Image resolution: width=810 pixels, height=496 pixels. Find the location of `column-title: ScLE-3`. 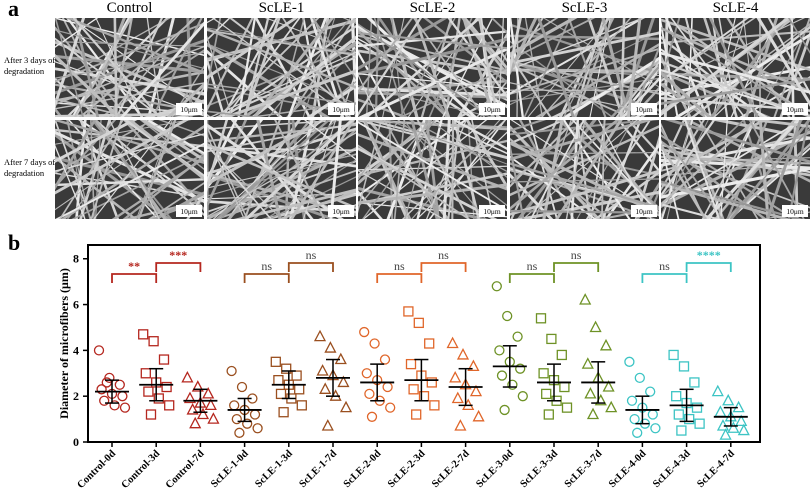

column-title: ScLE-3 is located at coordinates (585, 8).